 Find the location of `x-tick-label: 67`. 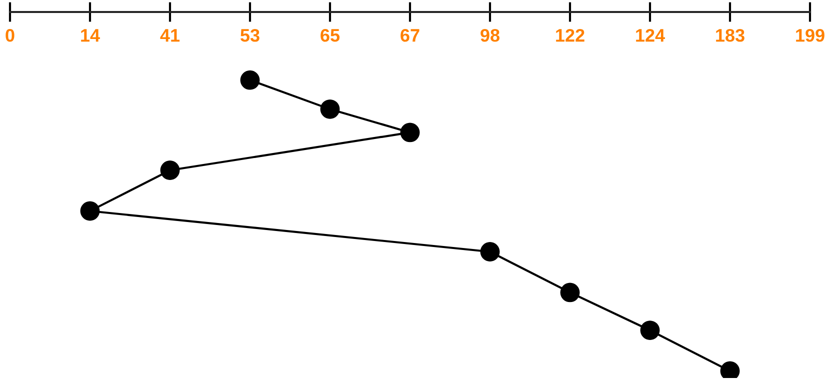

x-tick-label: 67 is located at coordinates (410, 35).